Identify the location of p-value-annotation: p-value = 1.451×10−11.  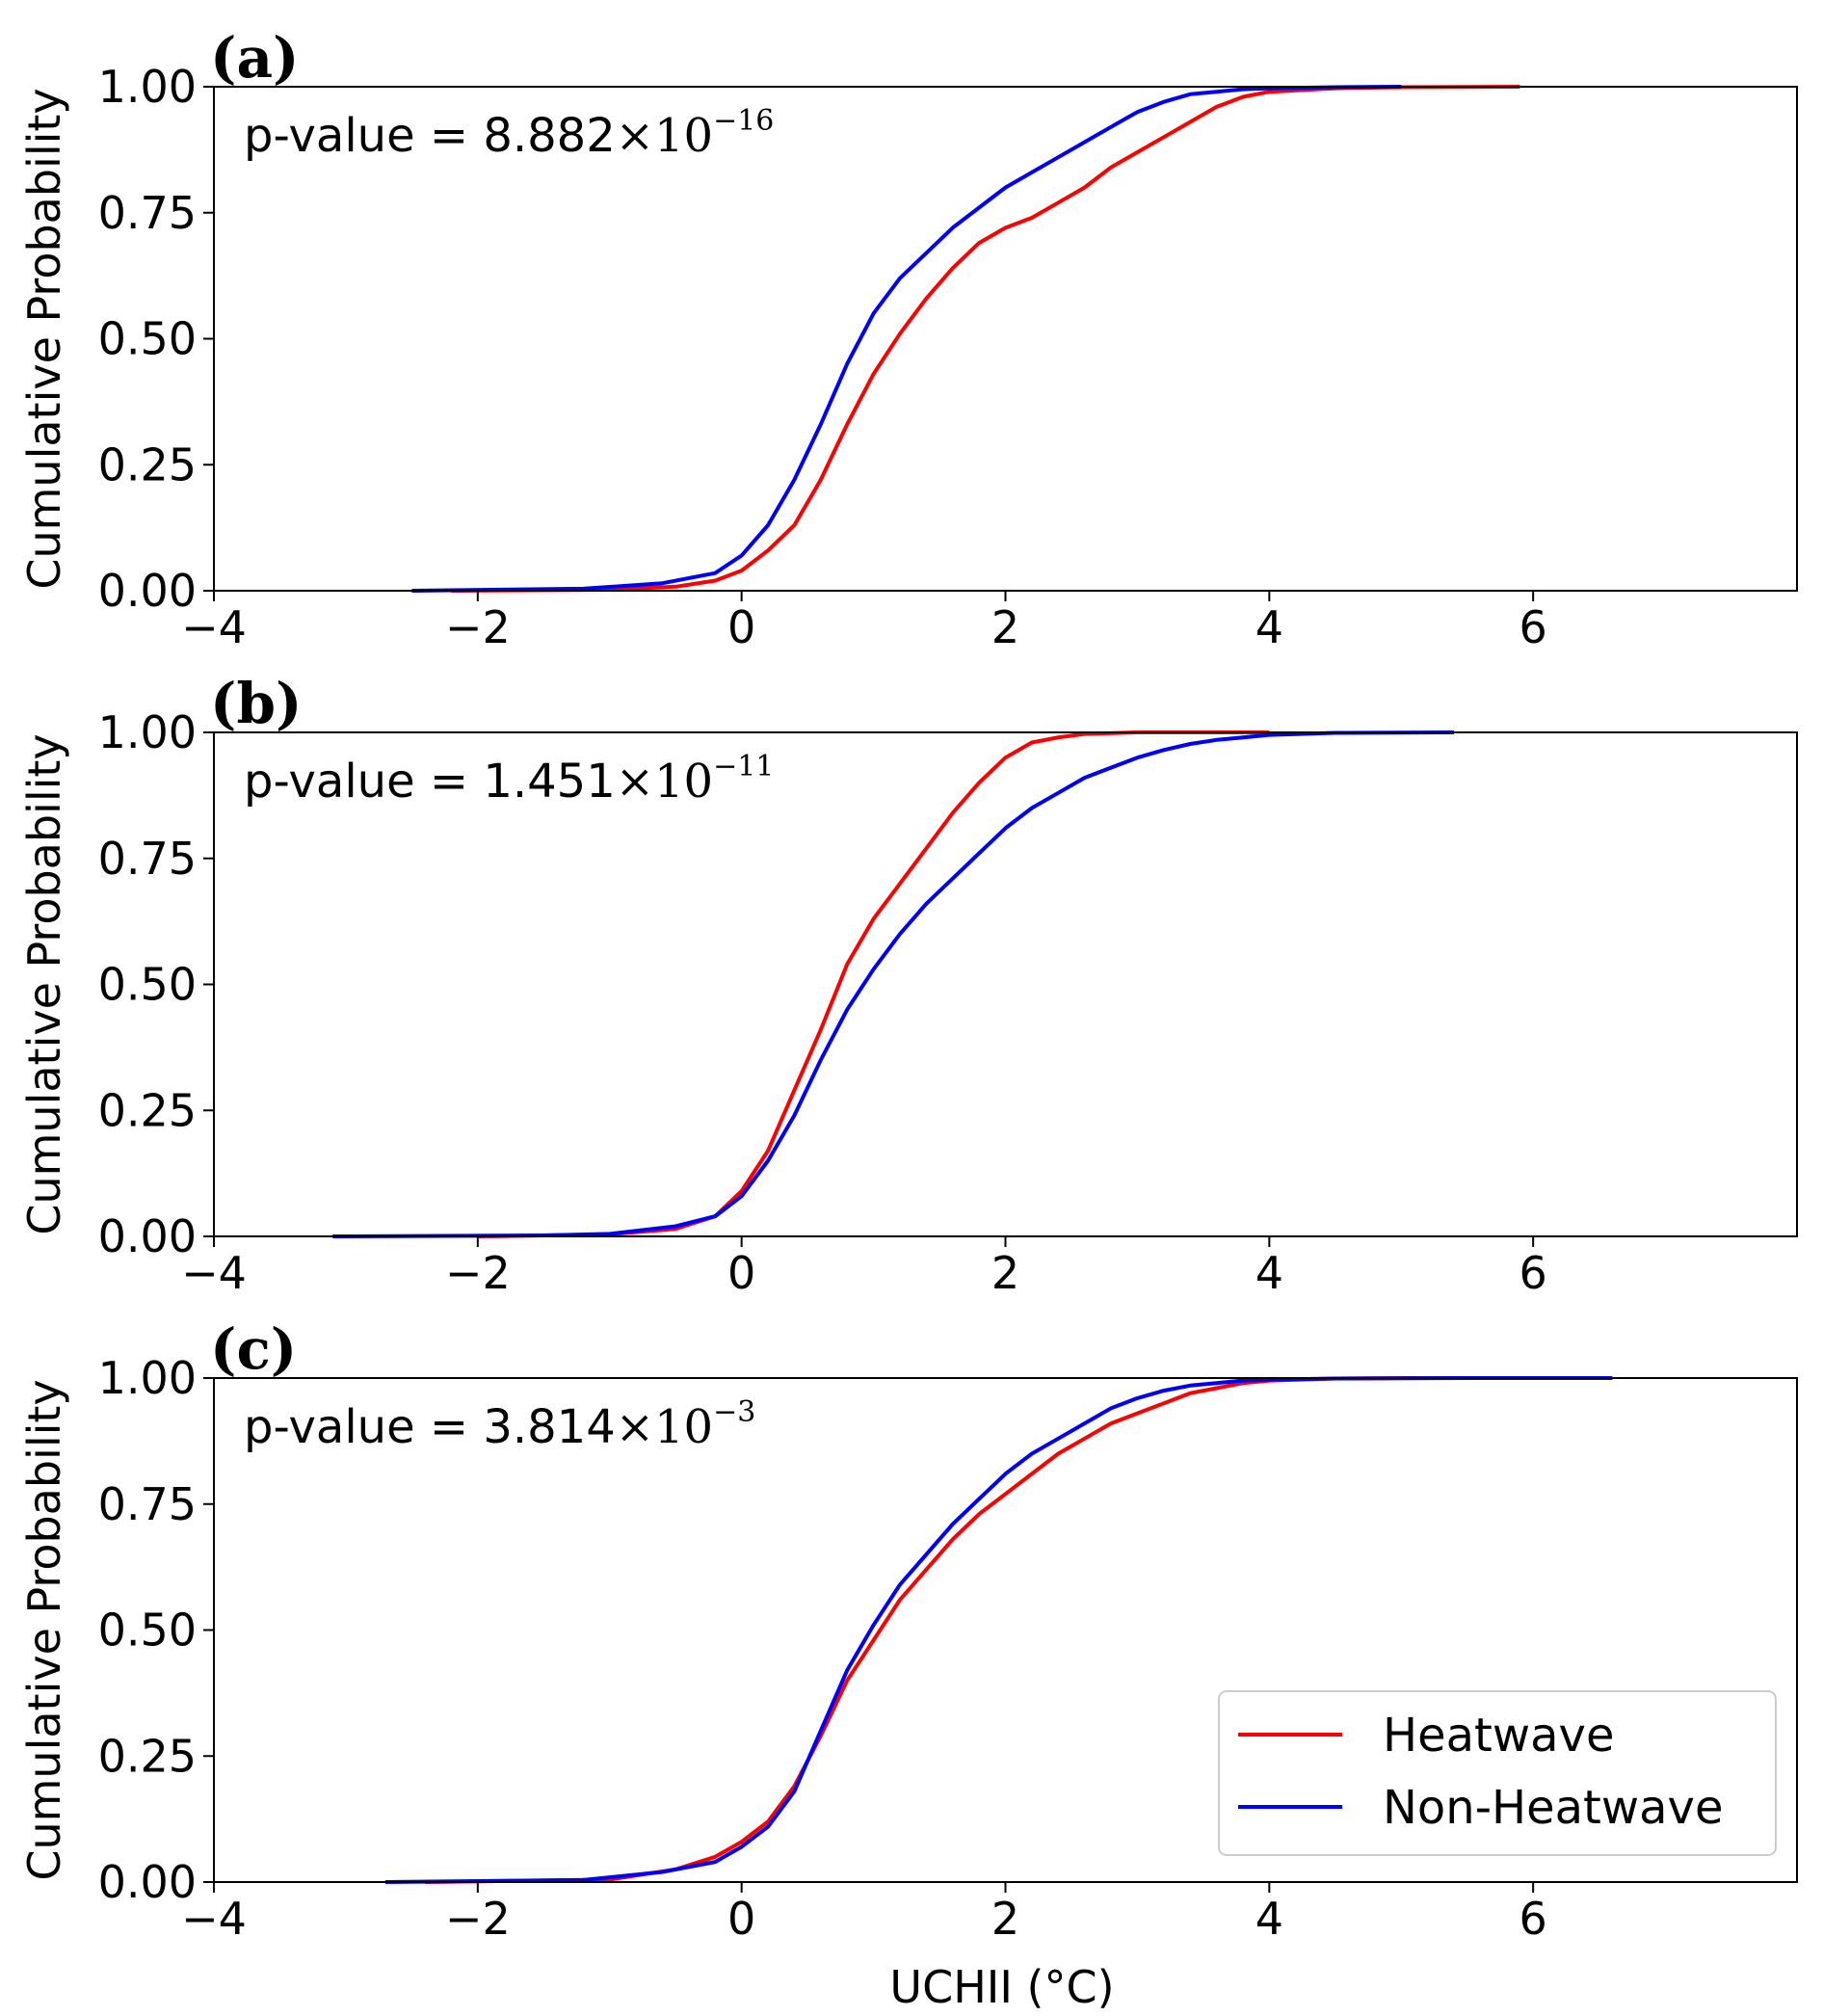
(509, 780).